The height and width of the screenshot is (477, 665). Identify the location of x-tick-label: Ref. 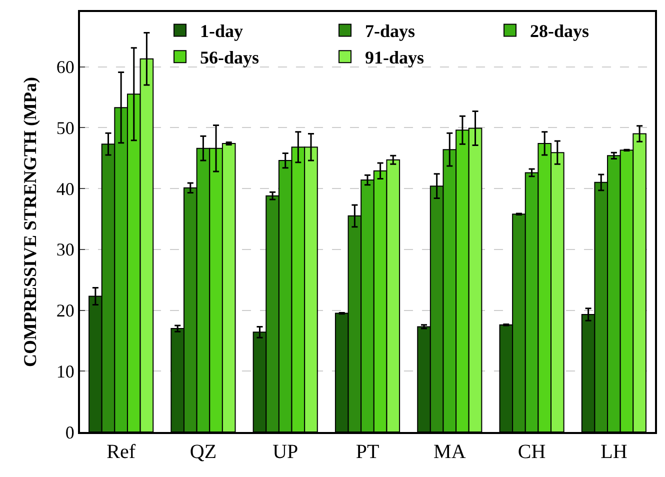
(121, 452).